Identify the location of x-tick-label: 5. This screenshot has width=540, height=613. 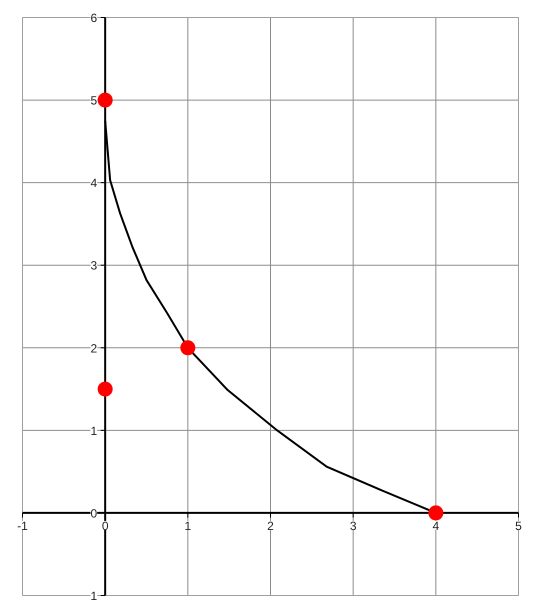
(518, 525).